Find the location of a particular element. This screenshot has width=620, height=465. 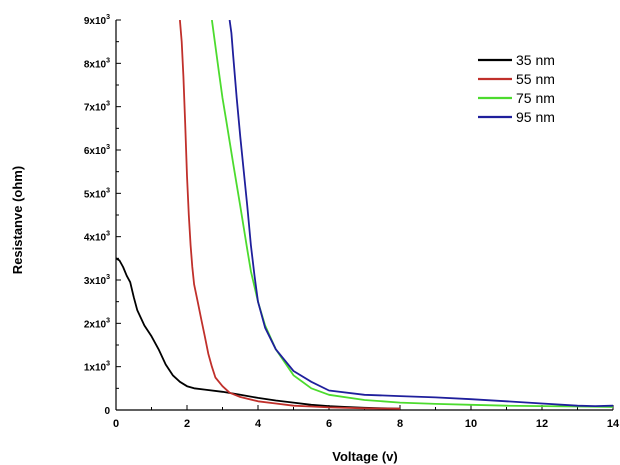

y-tick-label: 4x10³ is located at coordinates (97, 237).